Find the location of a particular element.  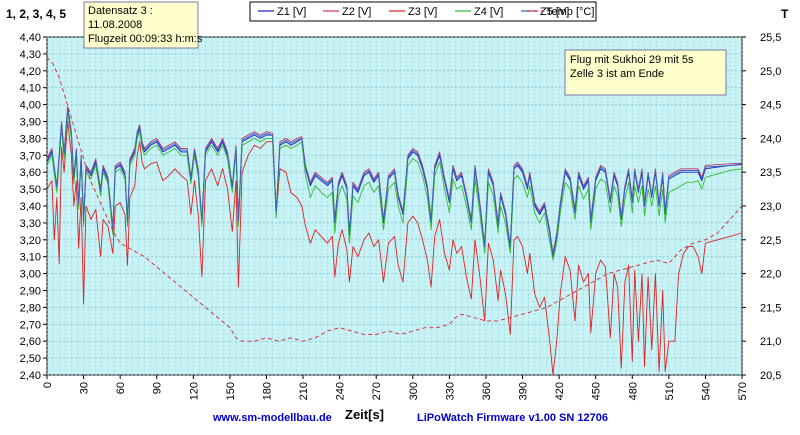

info-line-3: Flugzeit 00:09:33 h:m:s is located at coordinates (145, 39).